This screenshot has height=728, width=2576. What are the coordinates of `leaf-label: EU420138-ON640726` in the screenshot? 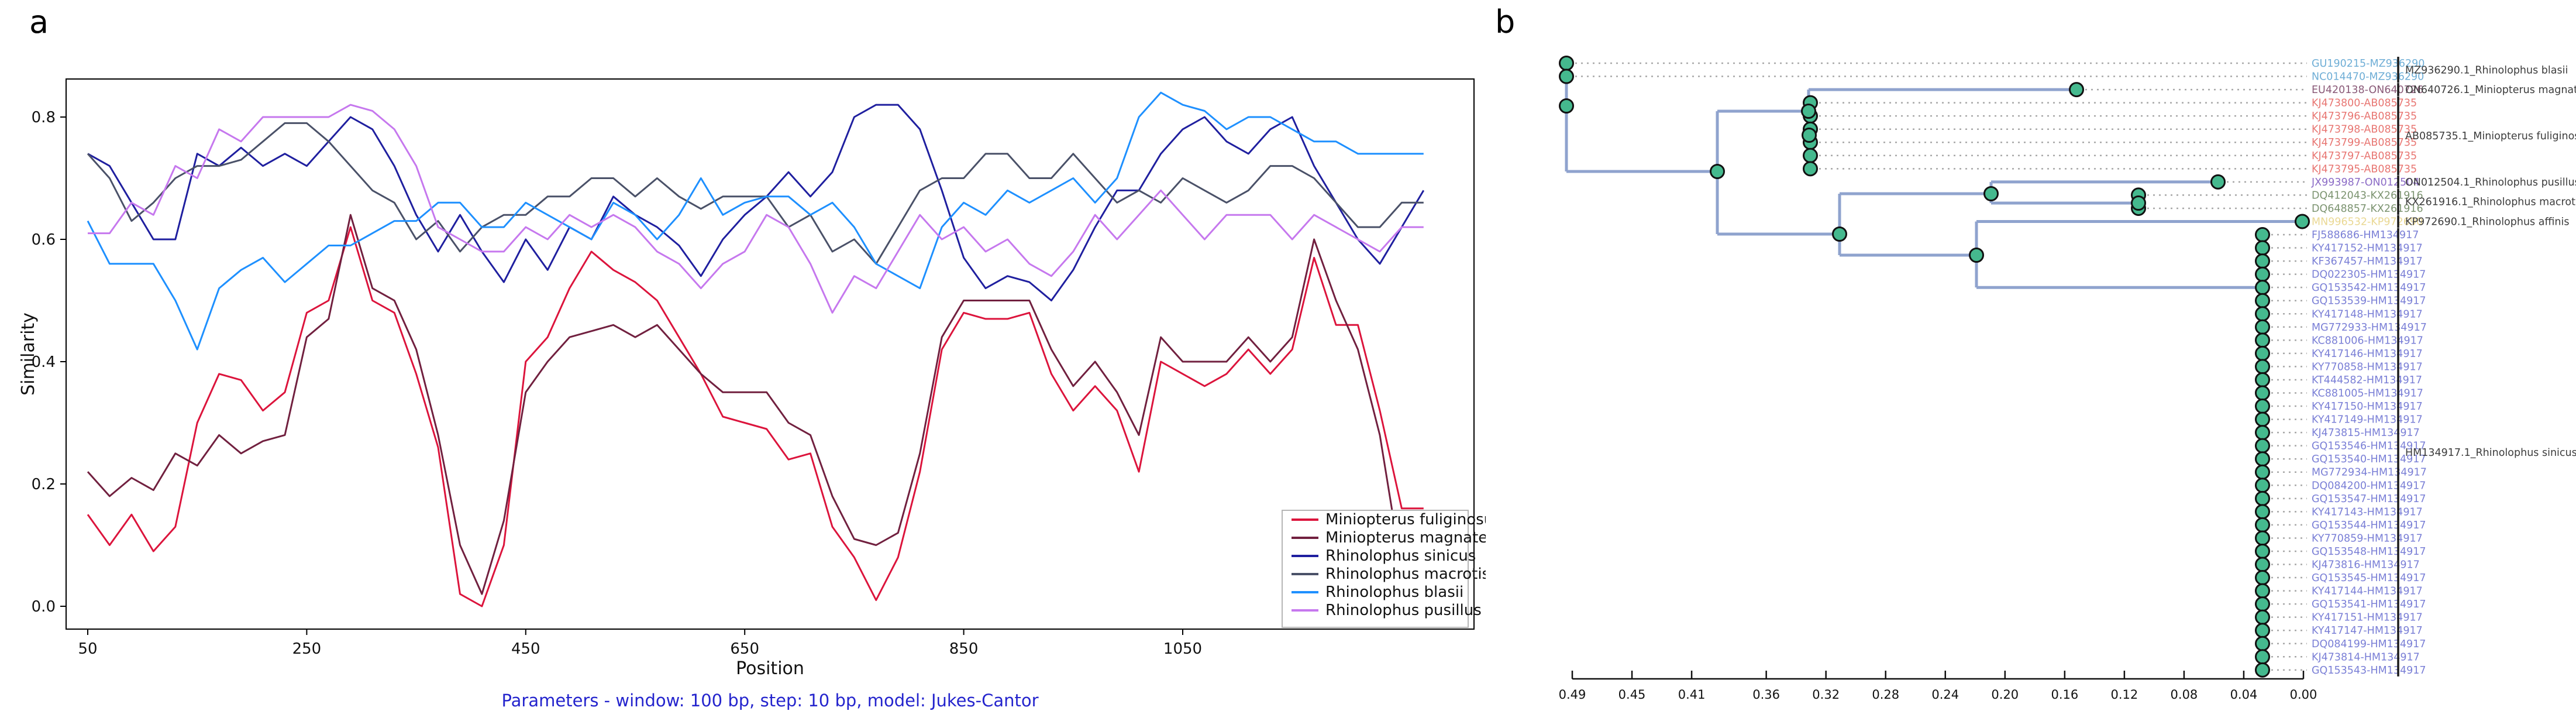 It's located at (2367, 90).